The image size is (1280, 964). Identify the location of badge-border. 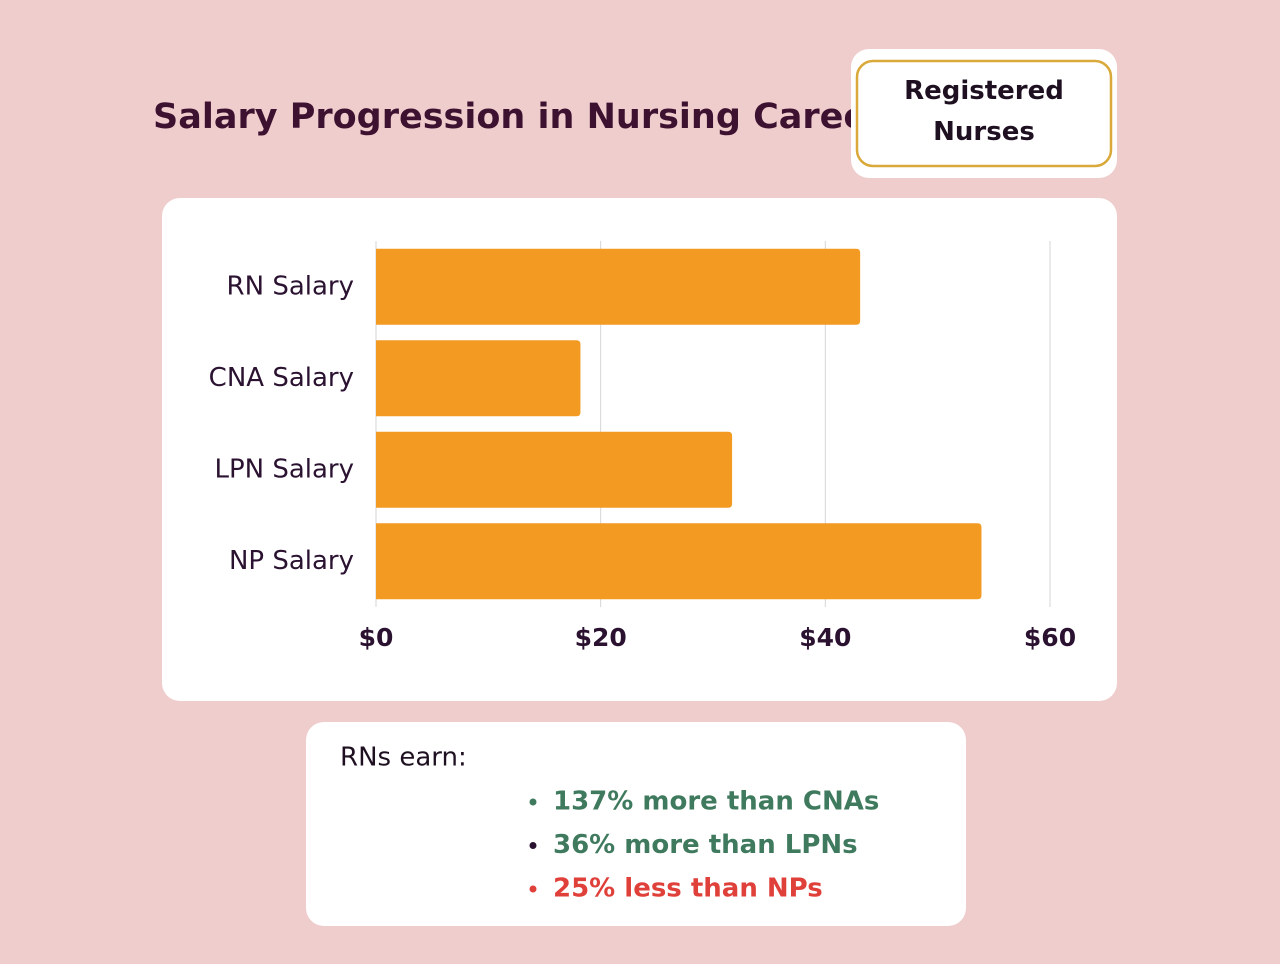
(984, 113).